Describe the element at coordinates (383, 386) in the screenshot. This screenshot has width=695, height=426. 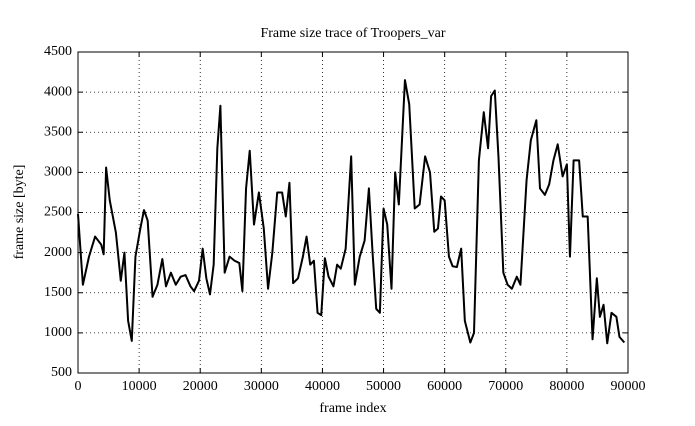
I see `x-tick-label: 50000` at that location.